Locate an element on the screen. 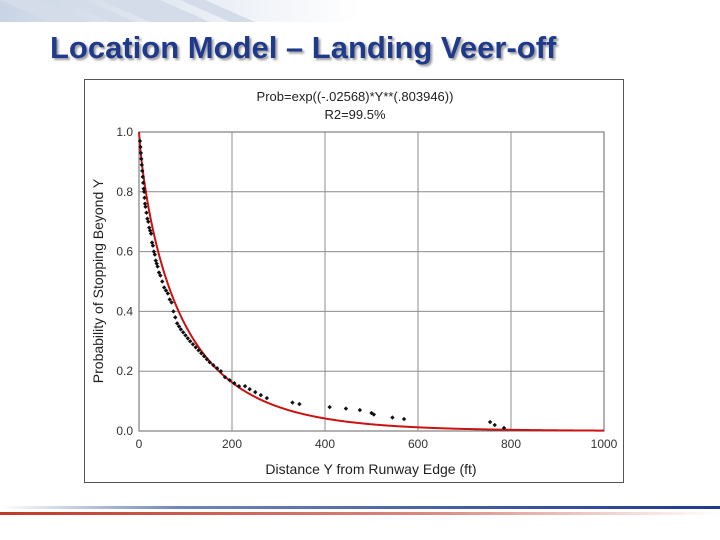 Image resolution: width=720 pixels, height=540 pixels. top-decorative-band is located at coordinates (180, 11).